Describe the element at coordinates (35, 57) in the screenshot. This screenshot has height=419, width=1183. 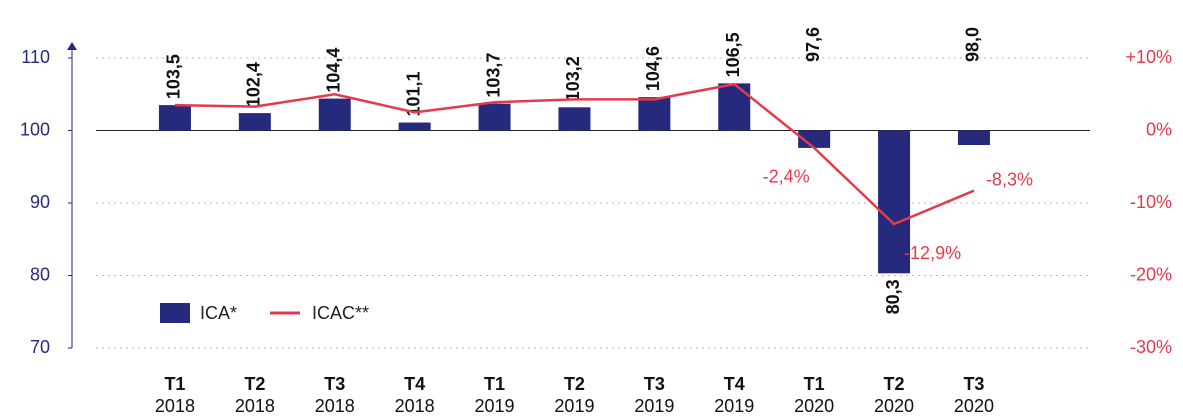
I see `y-tick-label: 110` at that location.